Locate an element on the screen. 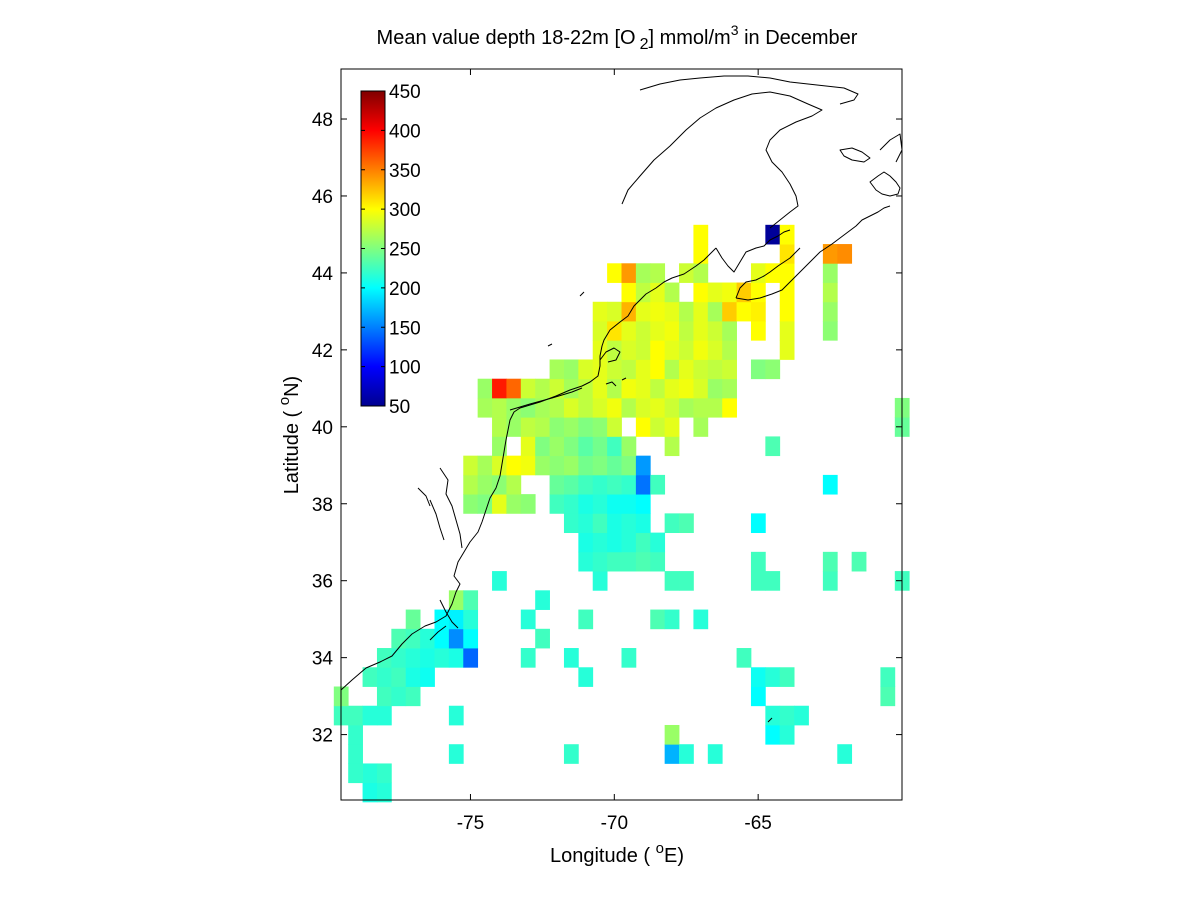 This screenshot has height=900, width=1200. x-tick-label: -65 is located at coordinates (757, 823).